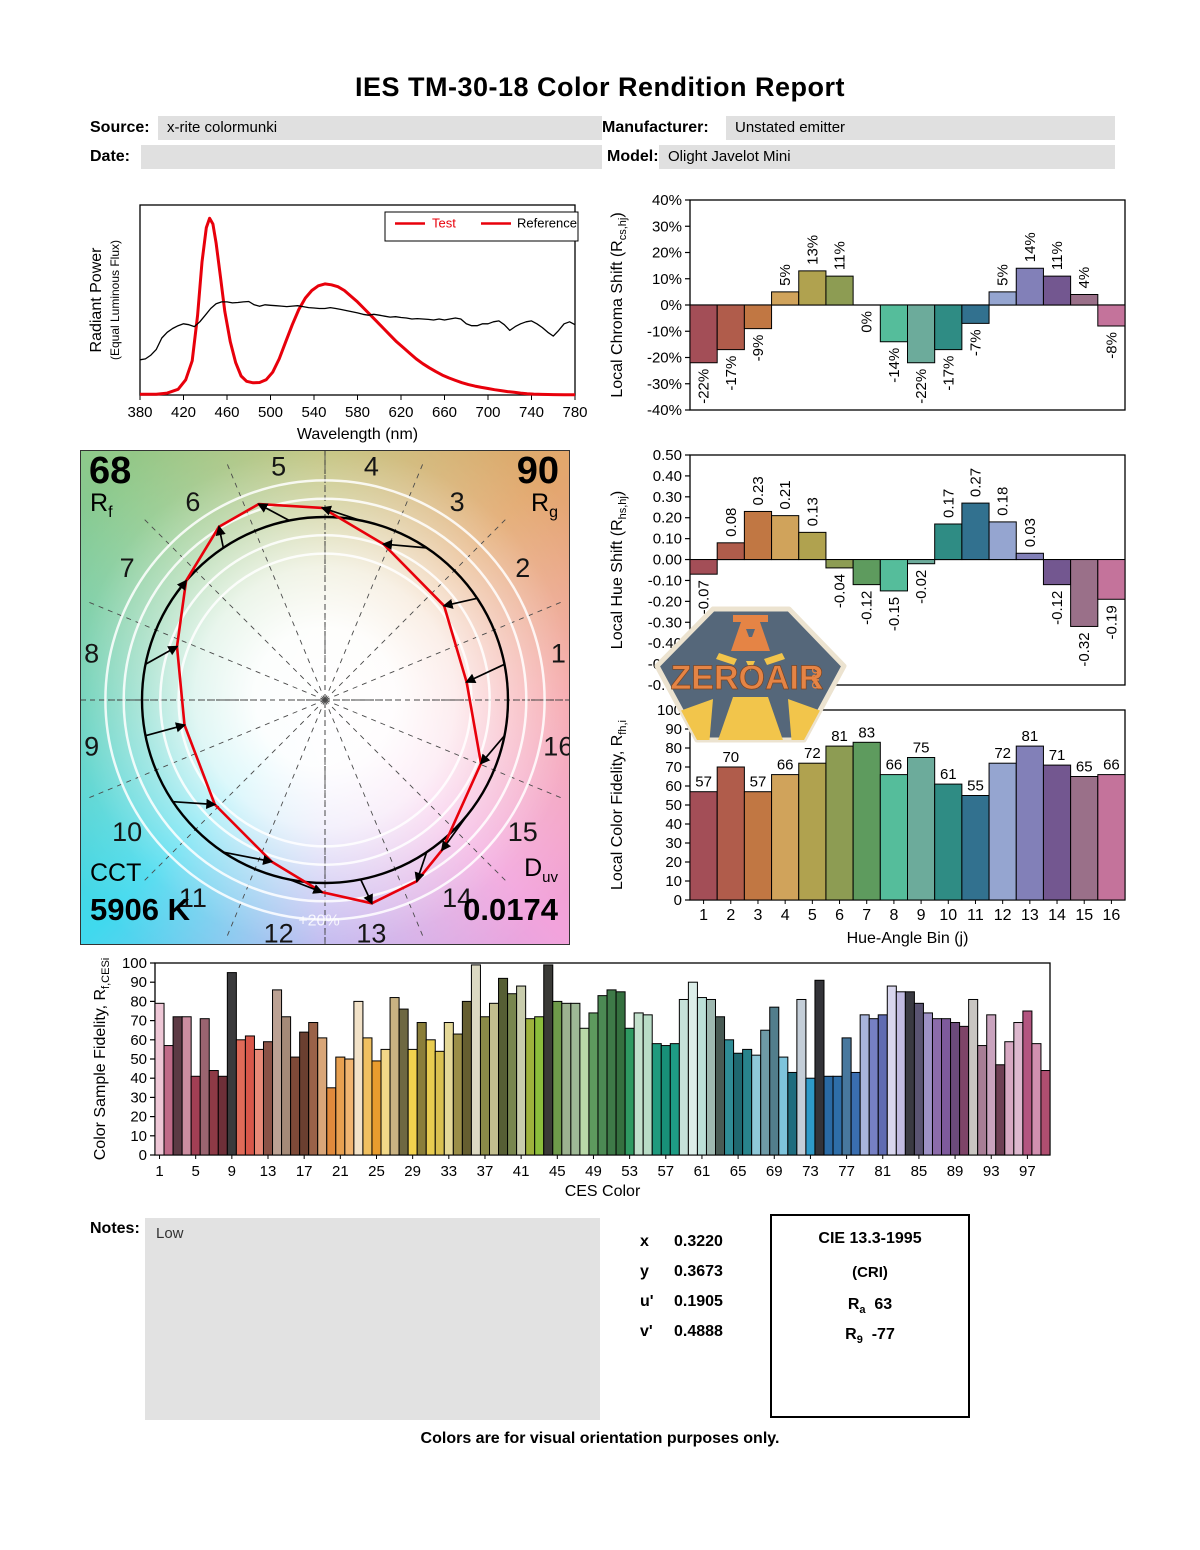 The width and height of the screenshot is (1200, 1550). What do you see at coordinates (894, 614) in the screenshot?
I see `bar-value-label: -0.15` at bounding box center [894, 614].